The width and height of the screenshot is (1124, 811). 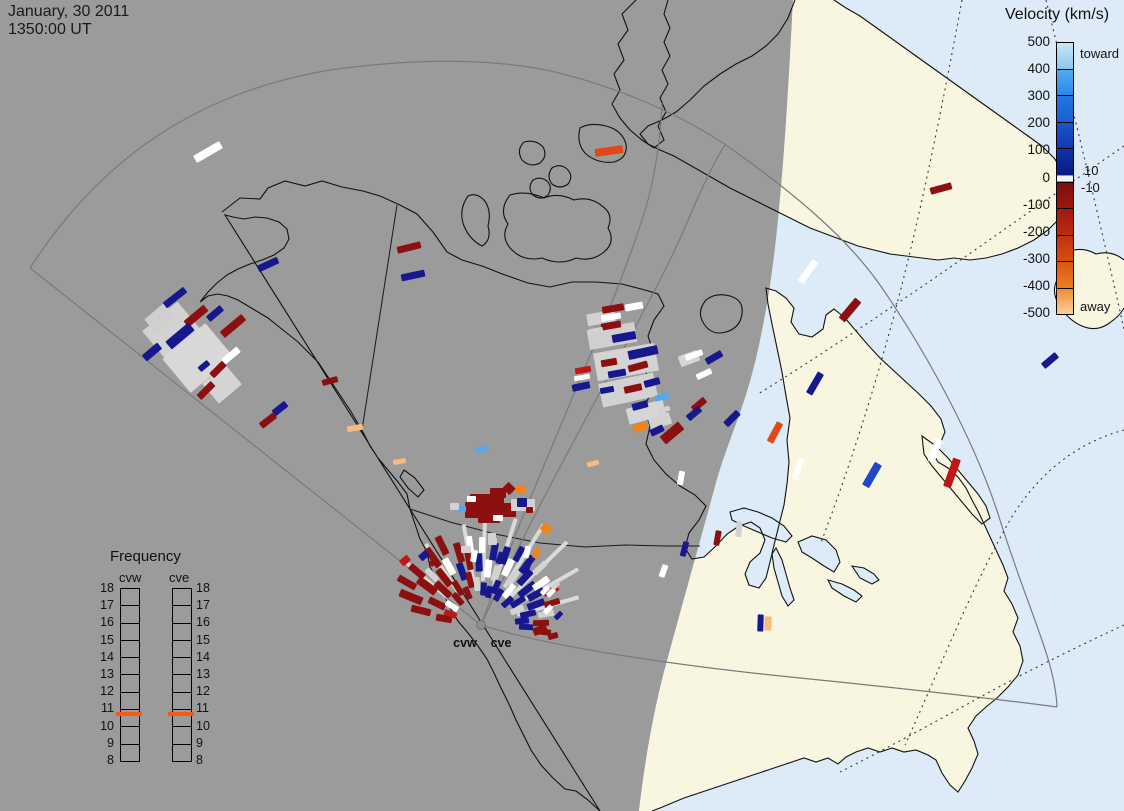 I want to click on velocity-legend-title: Velocity (km/s), so click(x=1057, y=14).